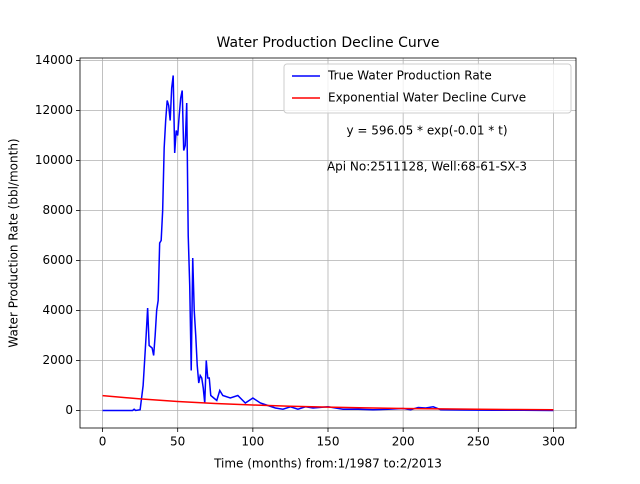 The image size is (640, 484). What do you see at coordinates (403, 442) in the screenshot?
I see `x-tick-label: 200` at bounding box center [403, 442].